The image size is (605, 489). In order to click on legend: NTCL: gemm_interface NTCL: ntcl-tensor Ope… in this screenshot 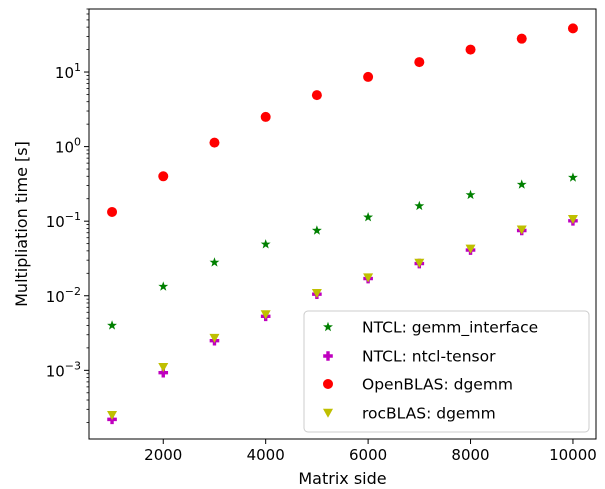, I will do `click(446, 371)`.